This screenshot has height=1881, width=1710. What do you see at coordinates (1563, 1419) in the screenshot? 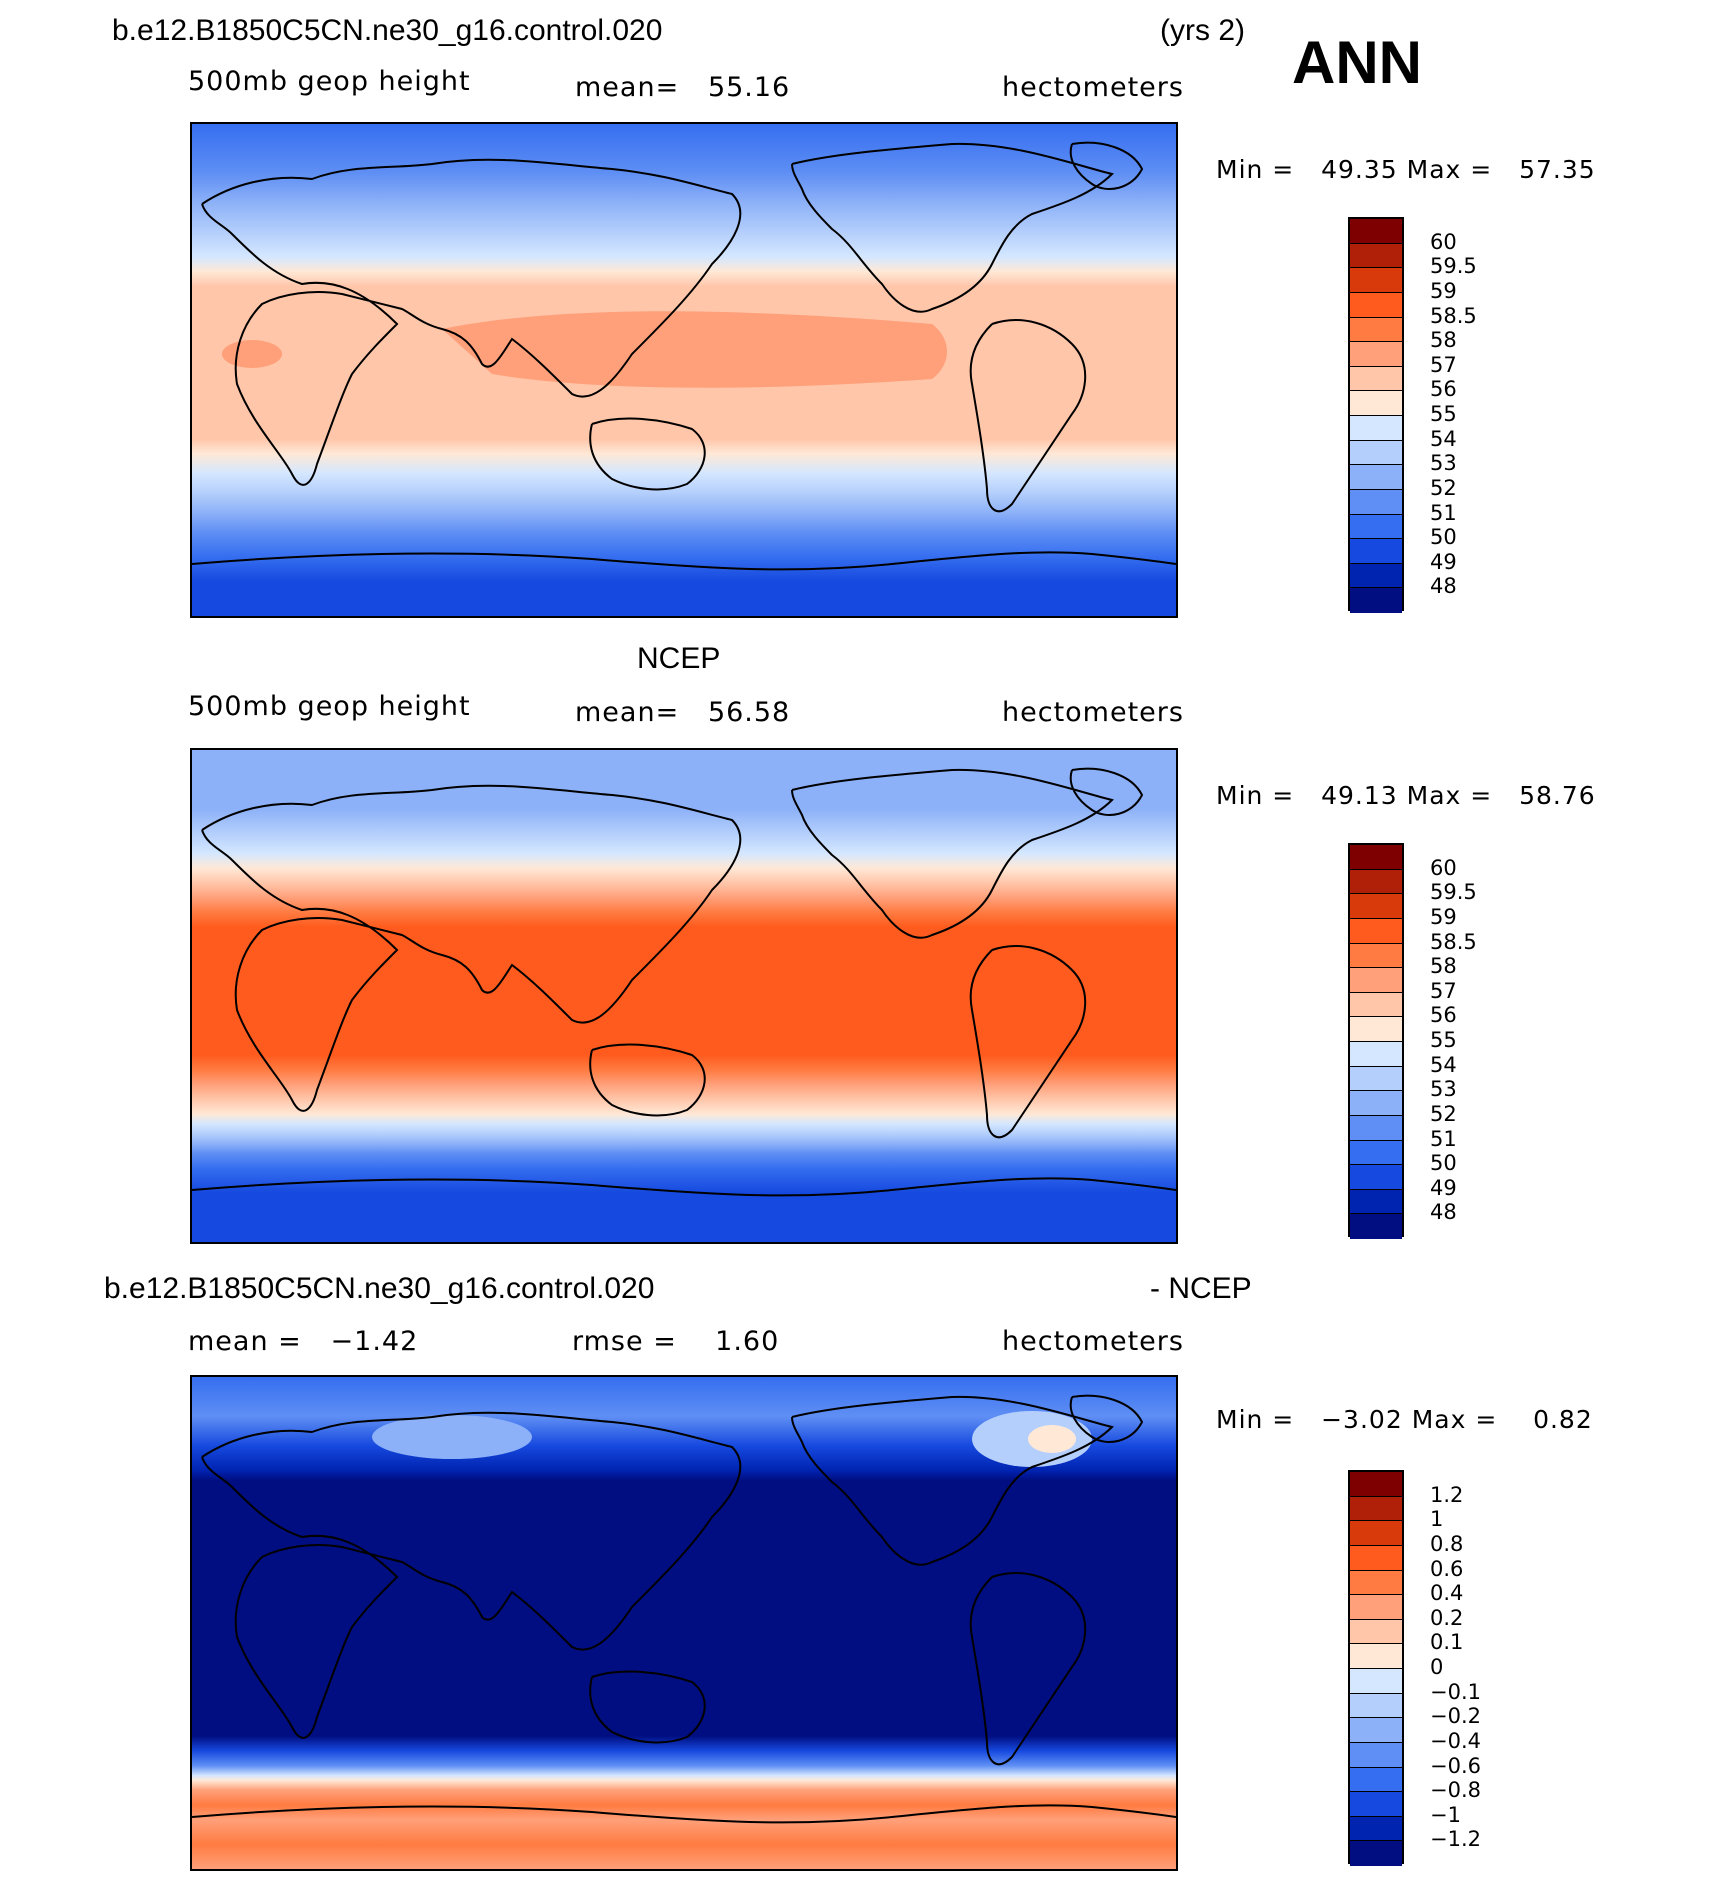
I see `panel3-max-value: 0.82` at bounding box center [1563, 1419].